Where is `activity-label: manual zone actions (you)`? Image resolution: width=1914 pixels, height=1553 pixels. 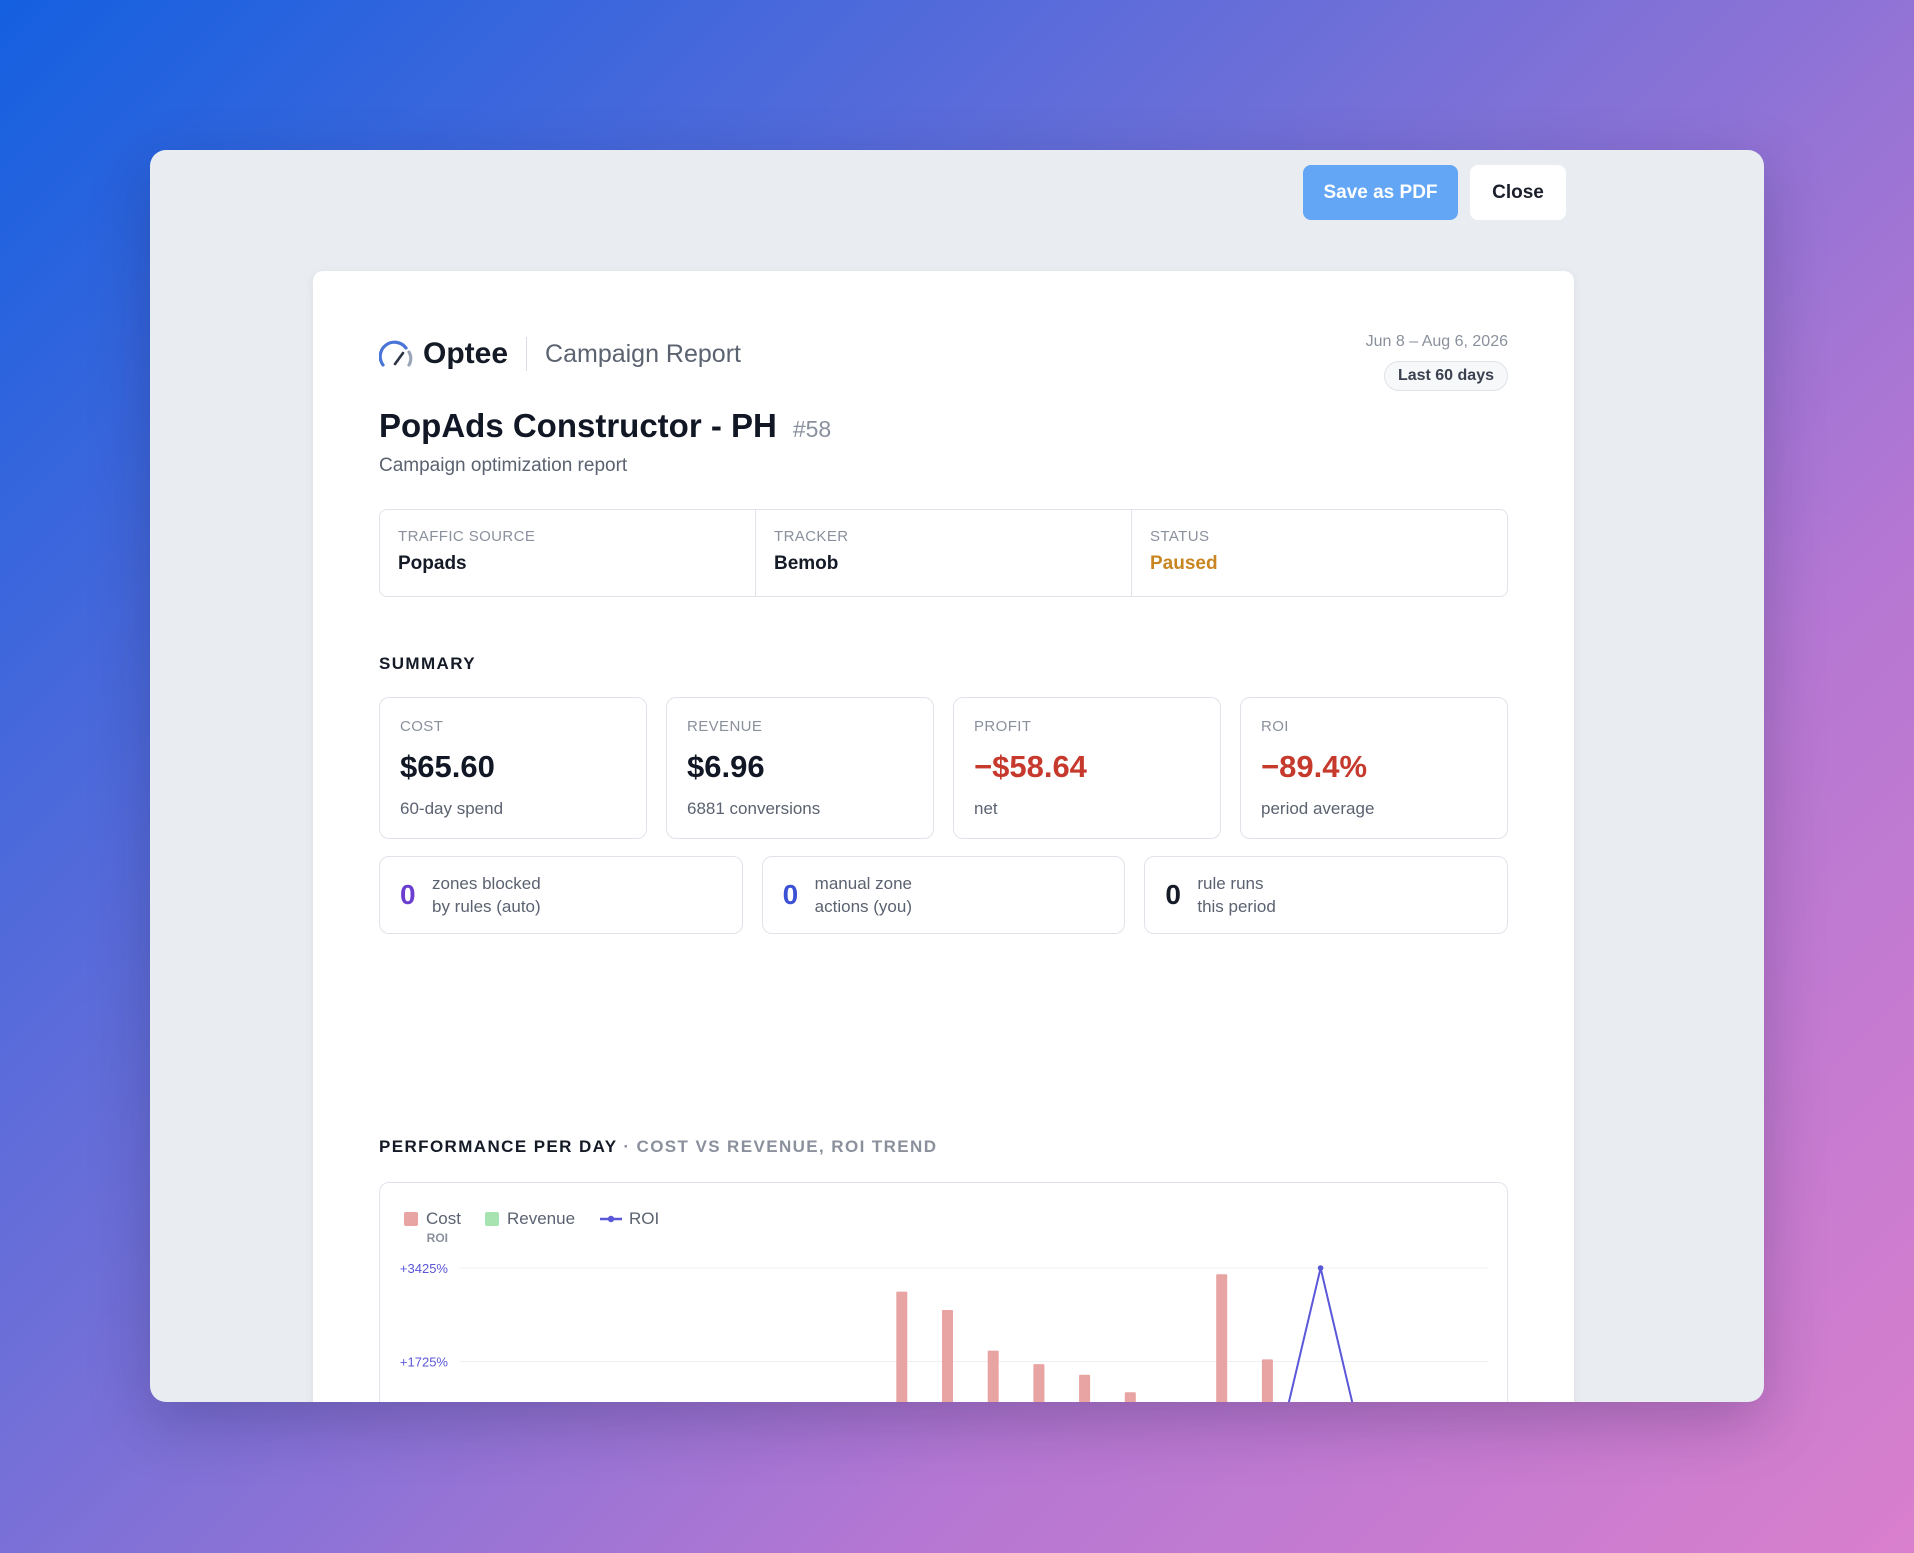
activity-label: manual zone actions (you) is located at coordinates (863, 895).